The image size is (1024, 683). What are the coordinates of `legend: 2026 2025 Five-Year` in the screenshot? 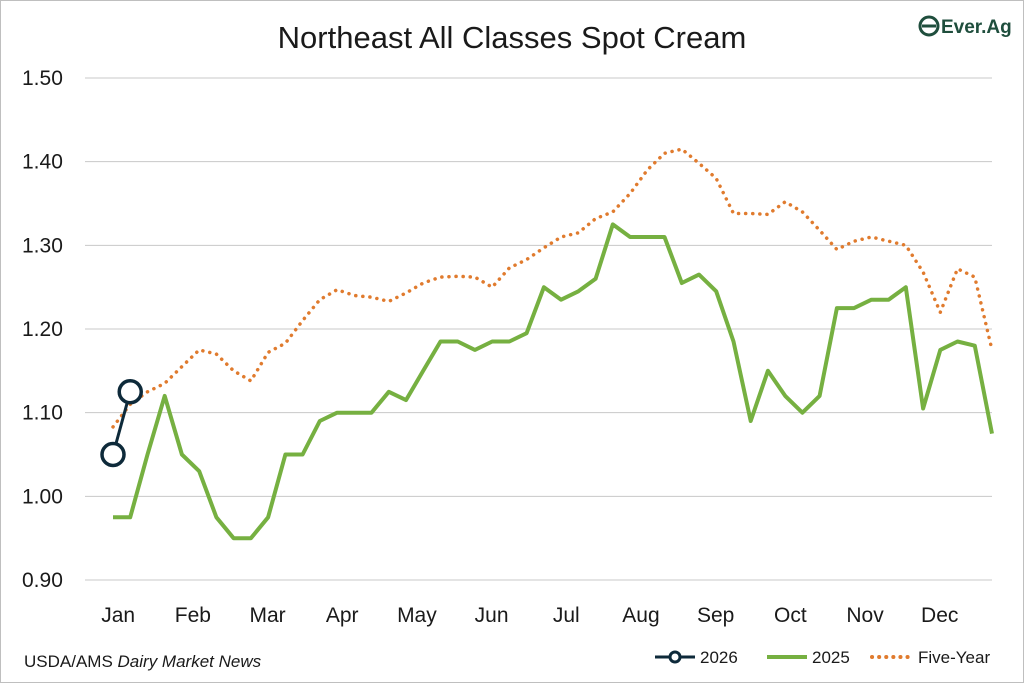 It's located at (822, 657).